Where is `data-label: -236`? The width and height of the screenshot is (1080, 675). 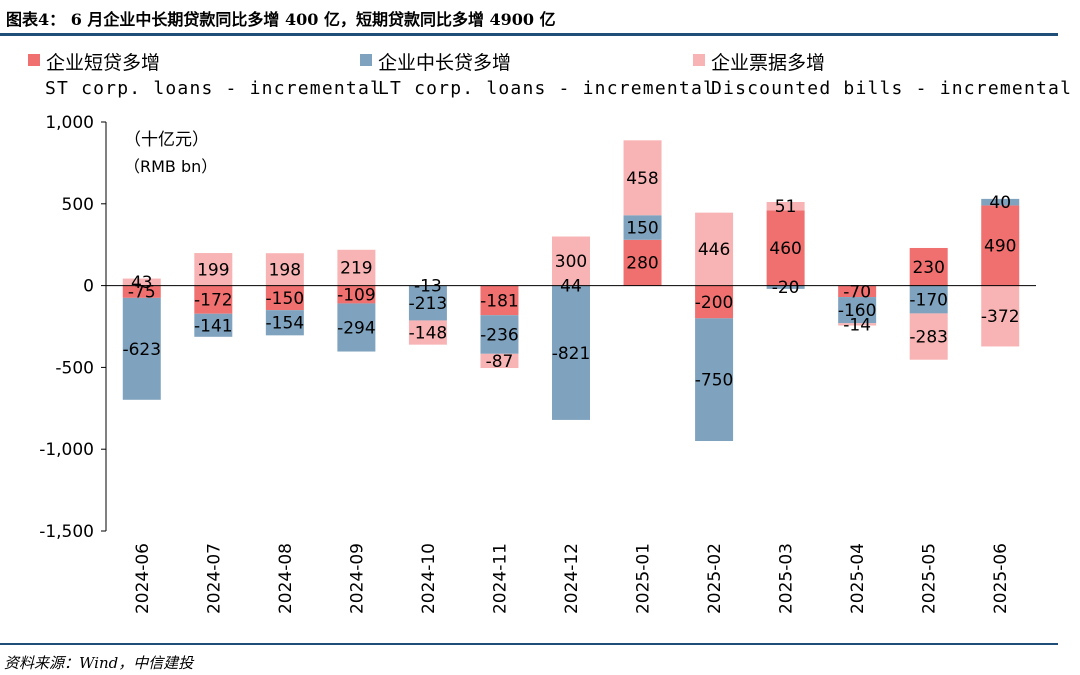 data-label: -236 is located at coordinates (499, 336).